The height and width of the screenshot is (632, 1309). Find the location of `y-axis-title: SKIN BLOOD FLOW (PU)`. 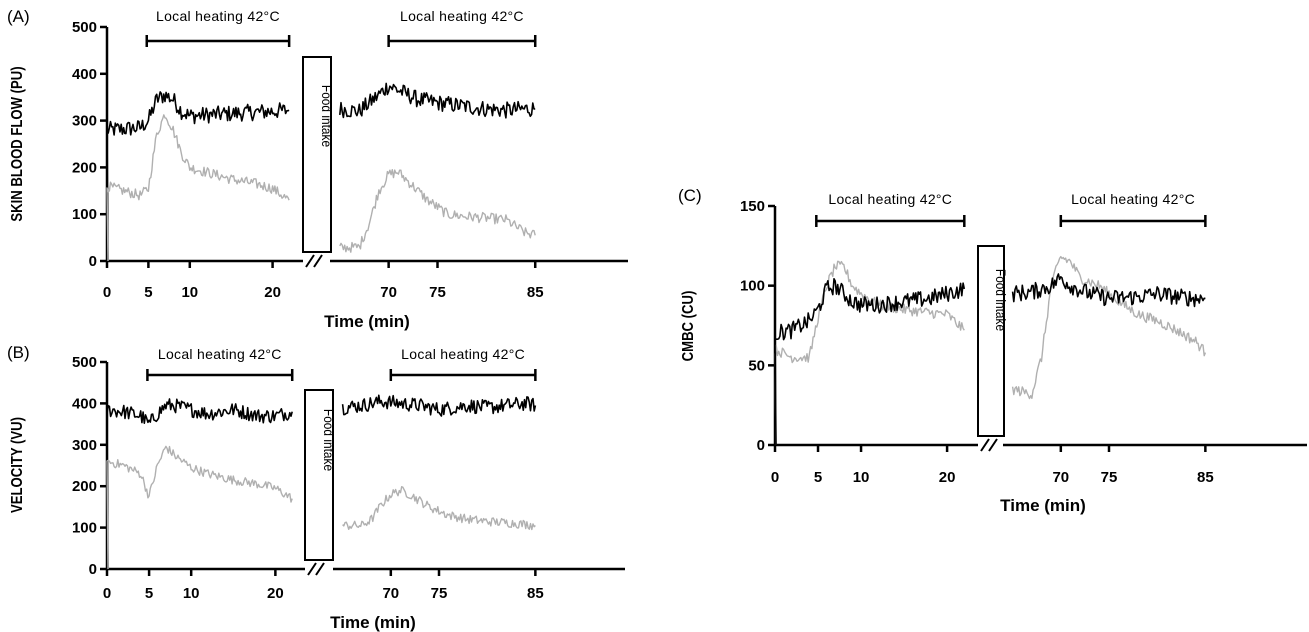

y-axis-title: SKIN BLOOD FLOW (PU) is located at coordinates (17, 143).